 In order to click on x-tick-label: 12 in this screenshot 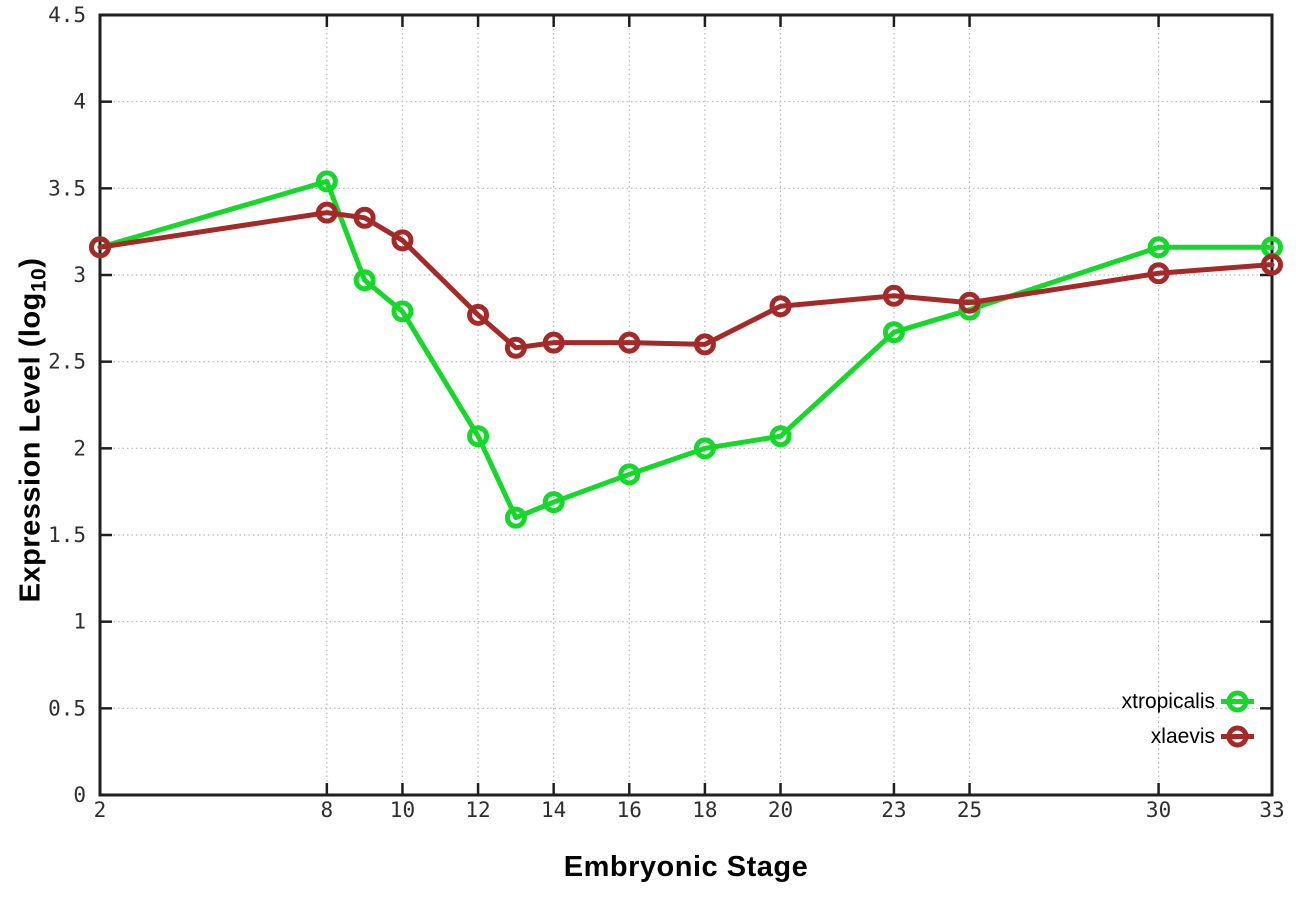, I will do `click(477, 810)`.